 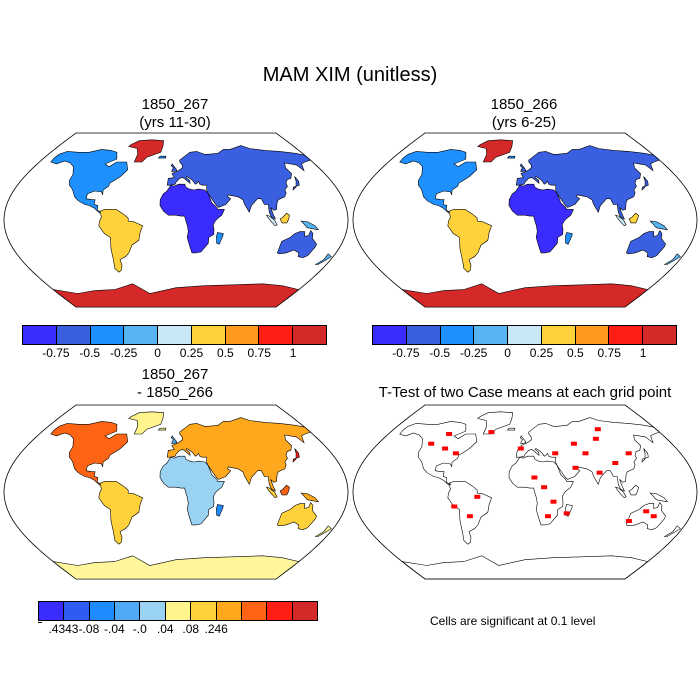 I want to click on colorbar-ticks-top-left: -0.75 -0.5 -0.25 0 0.25 0.5 0.75 1, so click(x=174, y=354).